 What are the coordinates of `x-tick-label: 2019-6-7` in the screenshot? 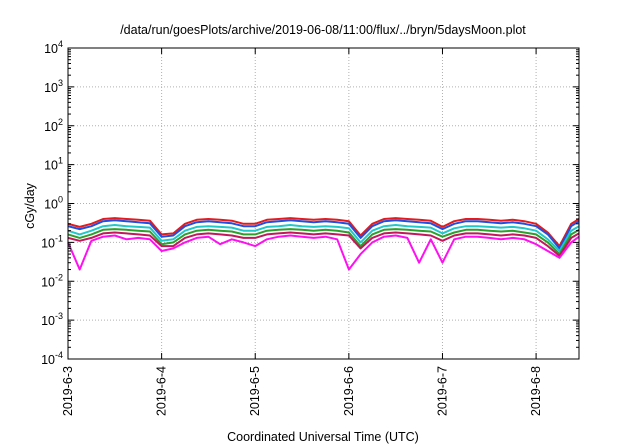 It's located at (442, 391).